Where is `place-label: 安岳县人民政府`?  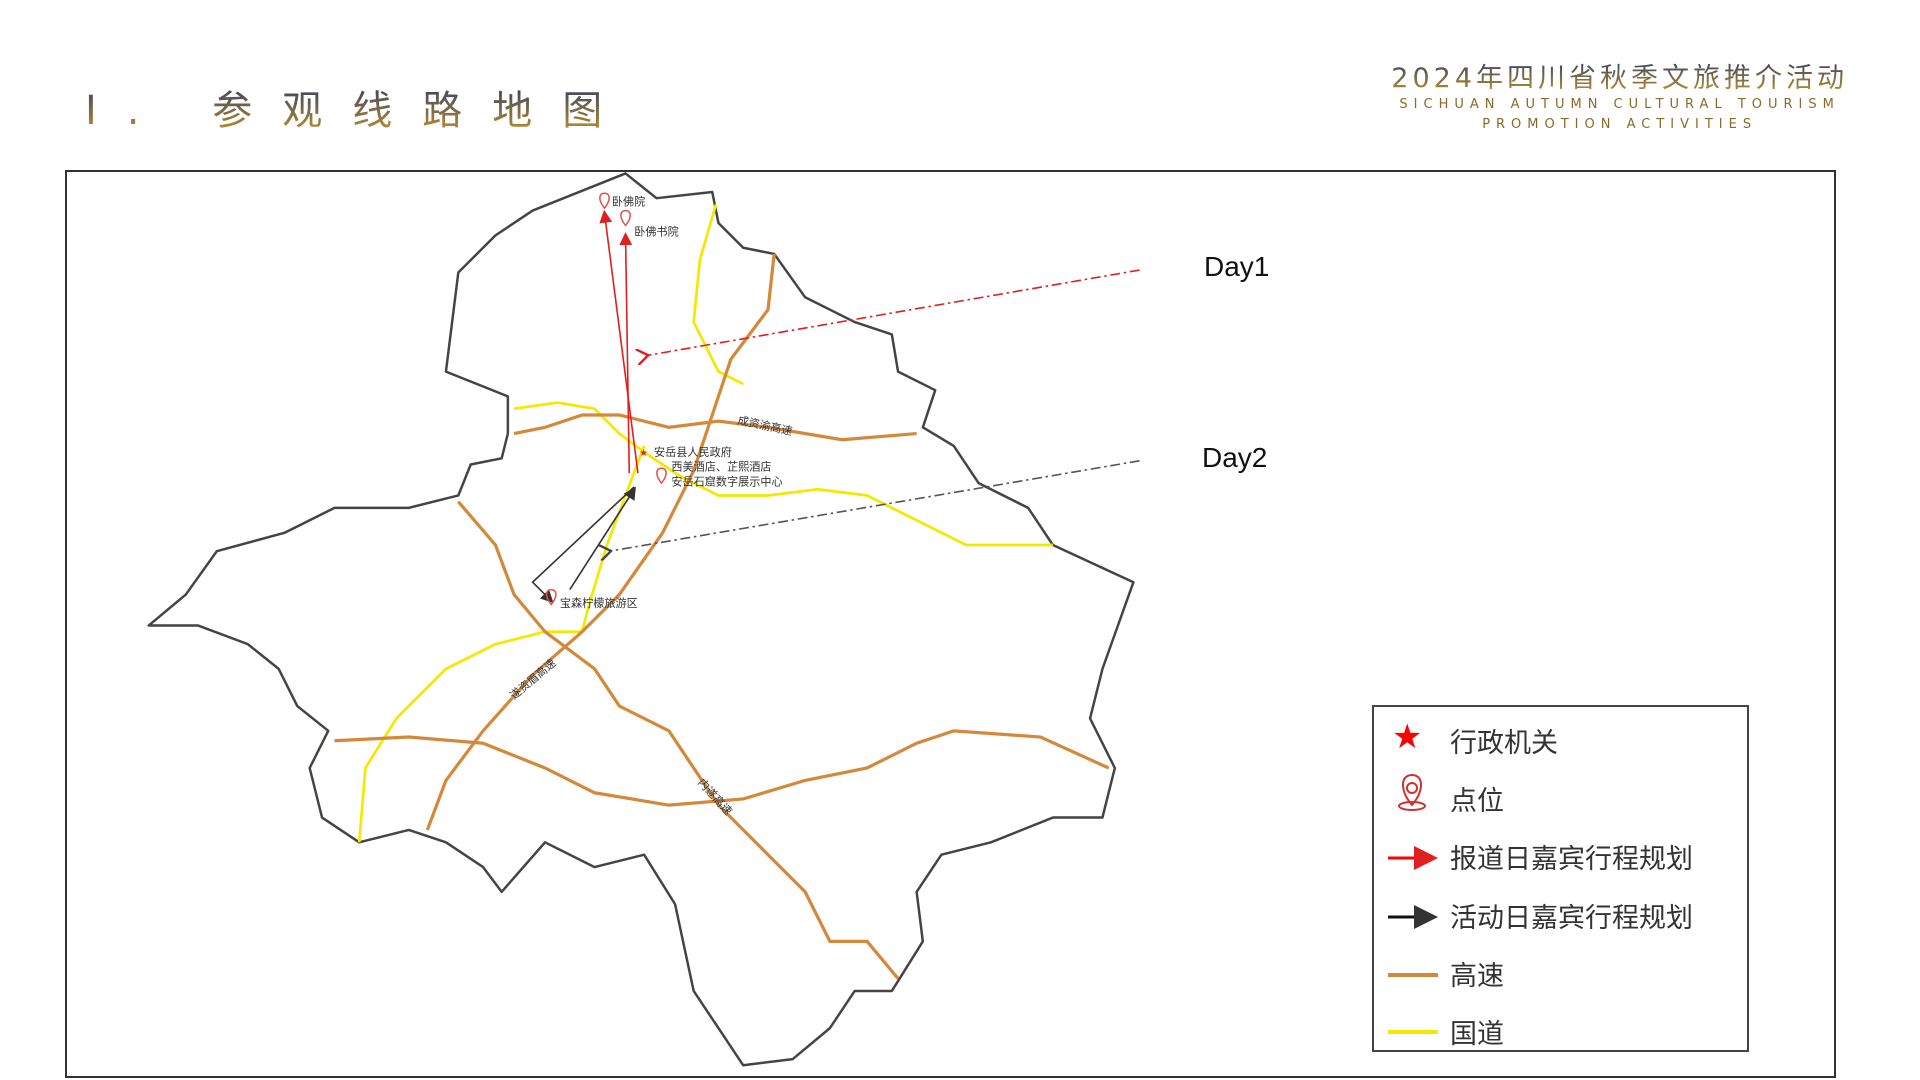 place-label: 安岳县人民政府 is located at coordinates (693, 452).